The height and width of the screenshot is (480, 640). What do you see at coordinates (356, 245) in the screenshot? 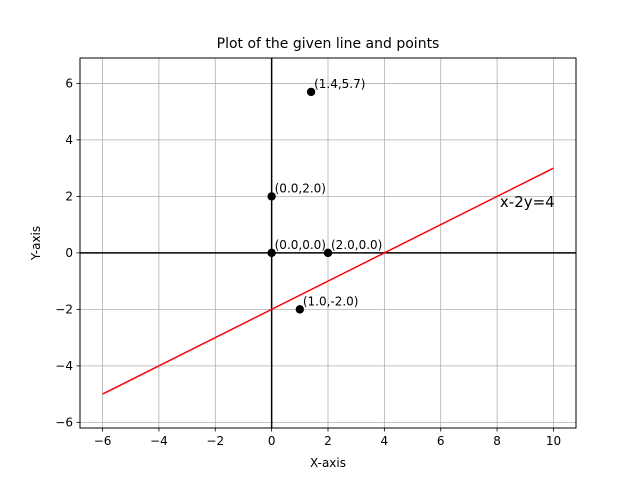
I see `data-point-label: (2.0,0.0)` at bounding box center [356, 245].